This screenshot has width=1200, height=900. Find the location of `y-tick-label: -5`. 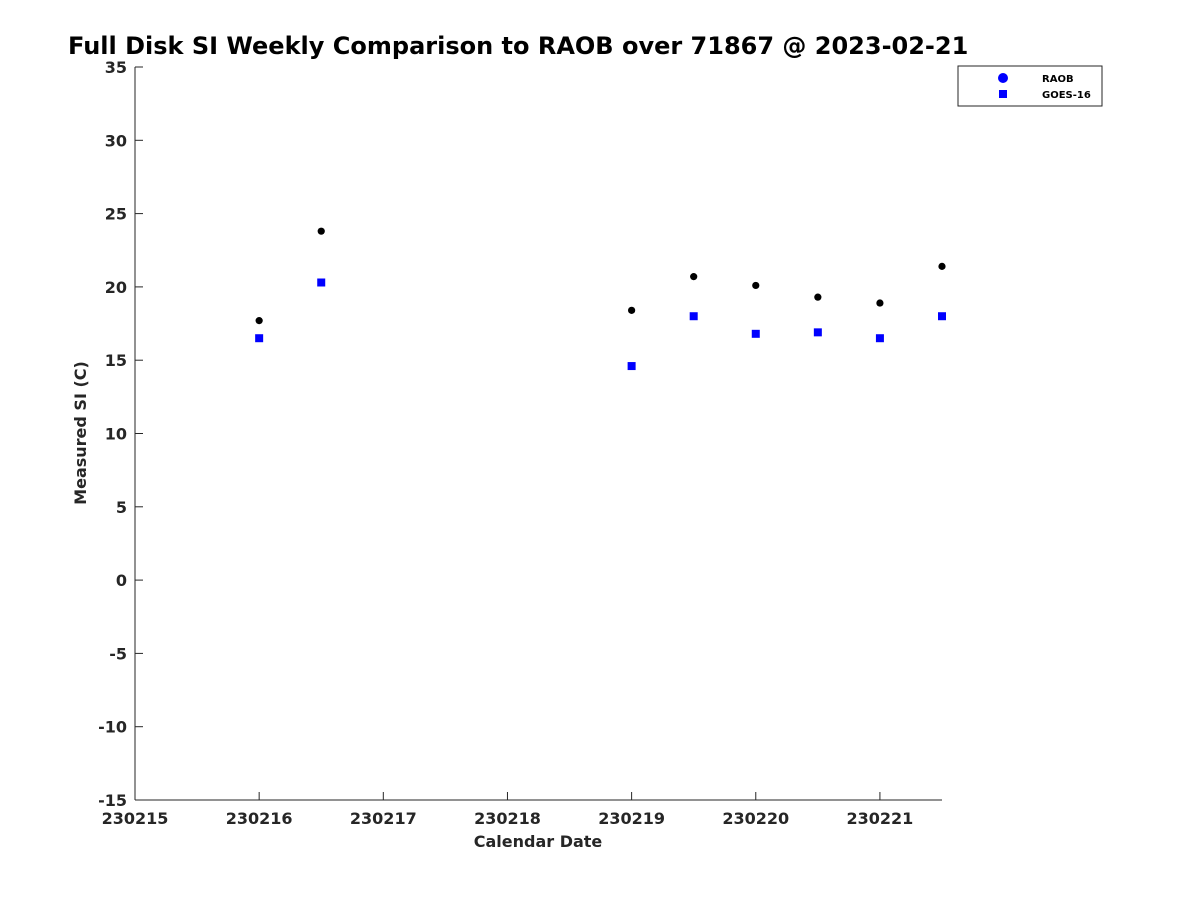

y-tick-label: -5 is located at coordinates (118, 653).